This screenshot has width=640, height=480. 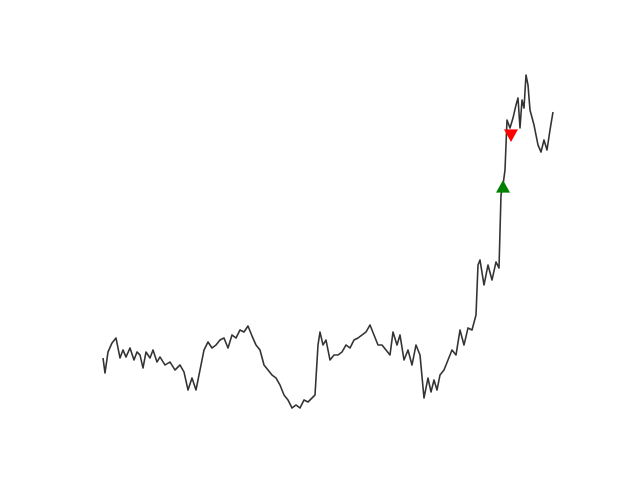 What do you see at coordinates (503, 186) in the screenshot?
I see `buy-marker` at bounding box center [503, 186].